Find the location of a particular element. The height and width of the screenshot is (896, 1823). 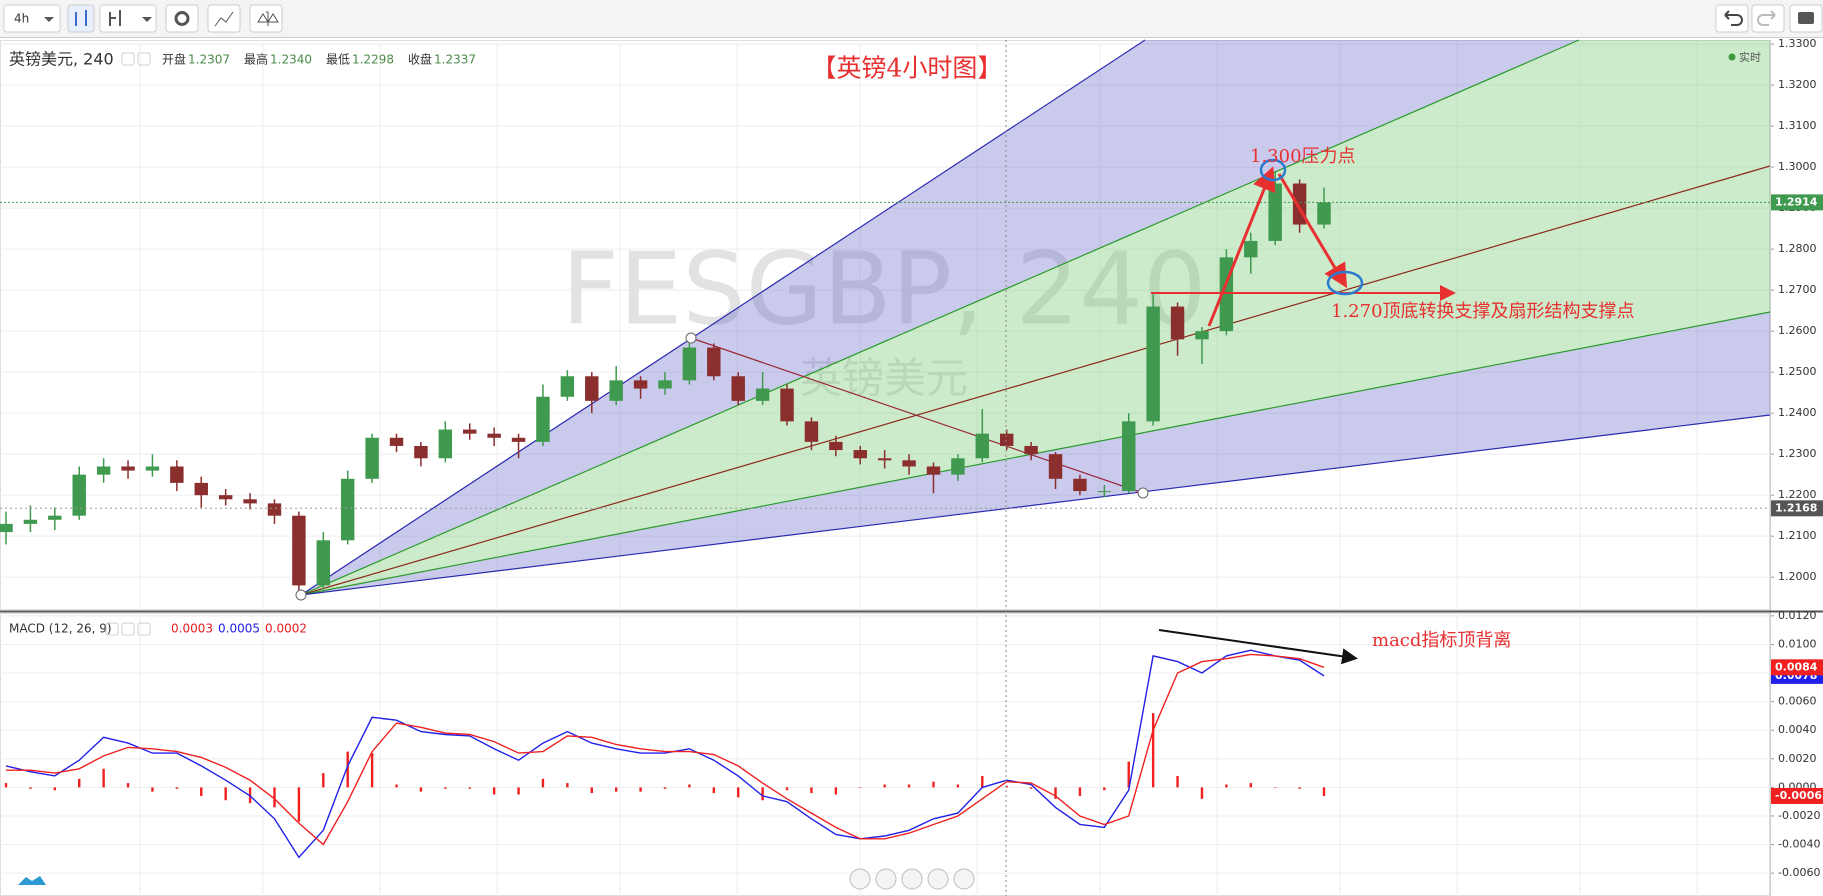

realtime-label: 实时 is located at coordinates (1750, 57).